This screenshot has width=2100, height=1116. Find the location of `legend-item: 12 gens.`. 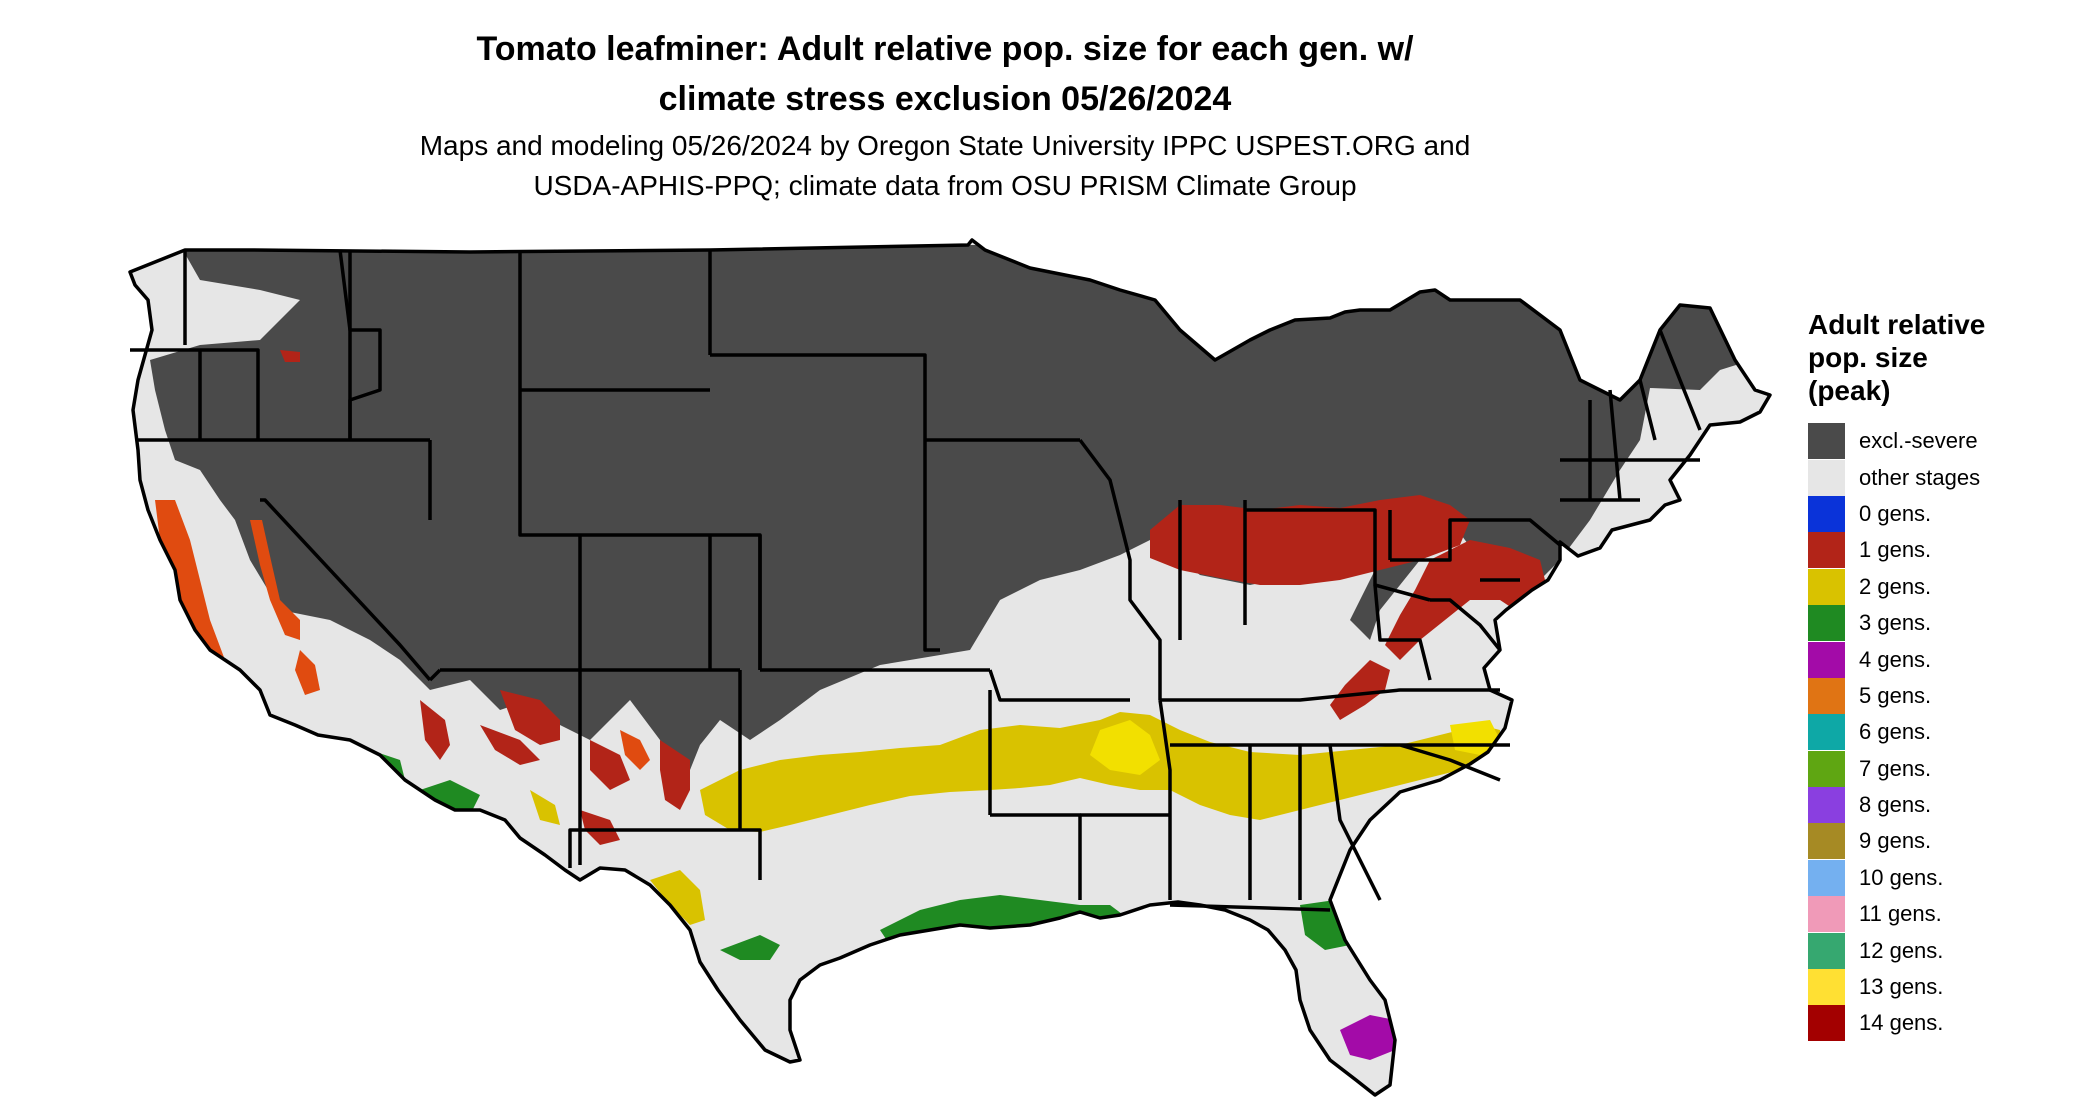

legend-item: 12 gens. is located at coordinates (1938, 950).